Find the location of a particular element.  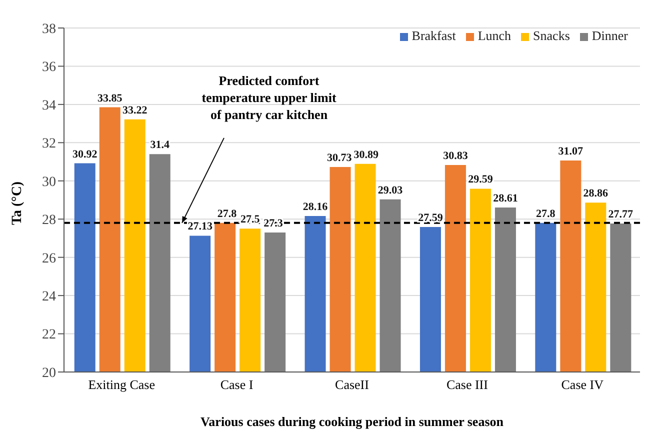

data-label: 31.4 is located at coordinates (160, 145).